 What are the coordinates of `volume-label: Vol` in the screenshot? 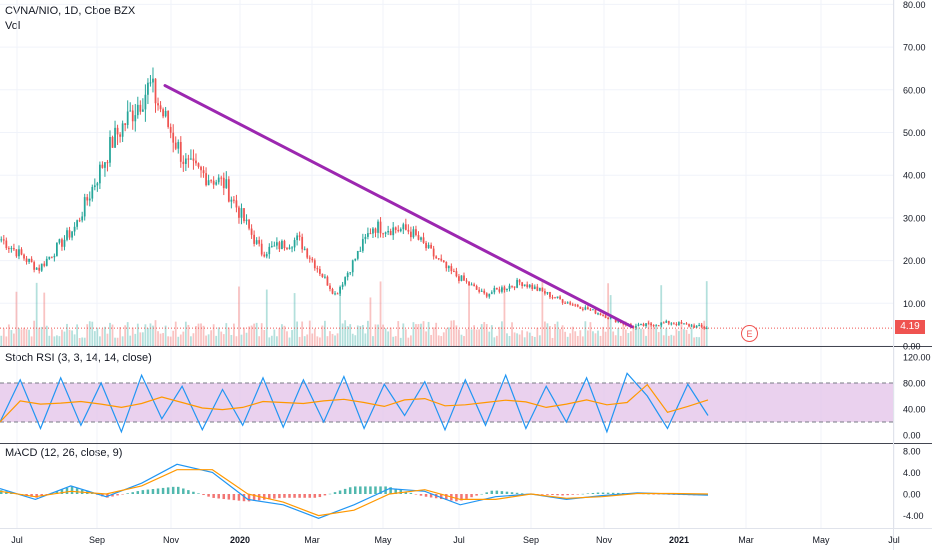 It's located at (13, 26).